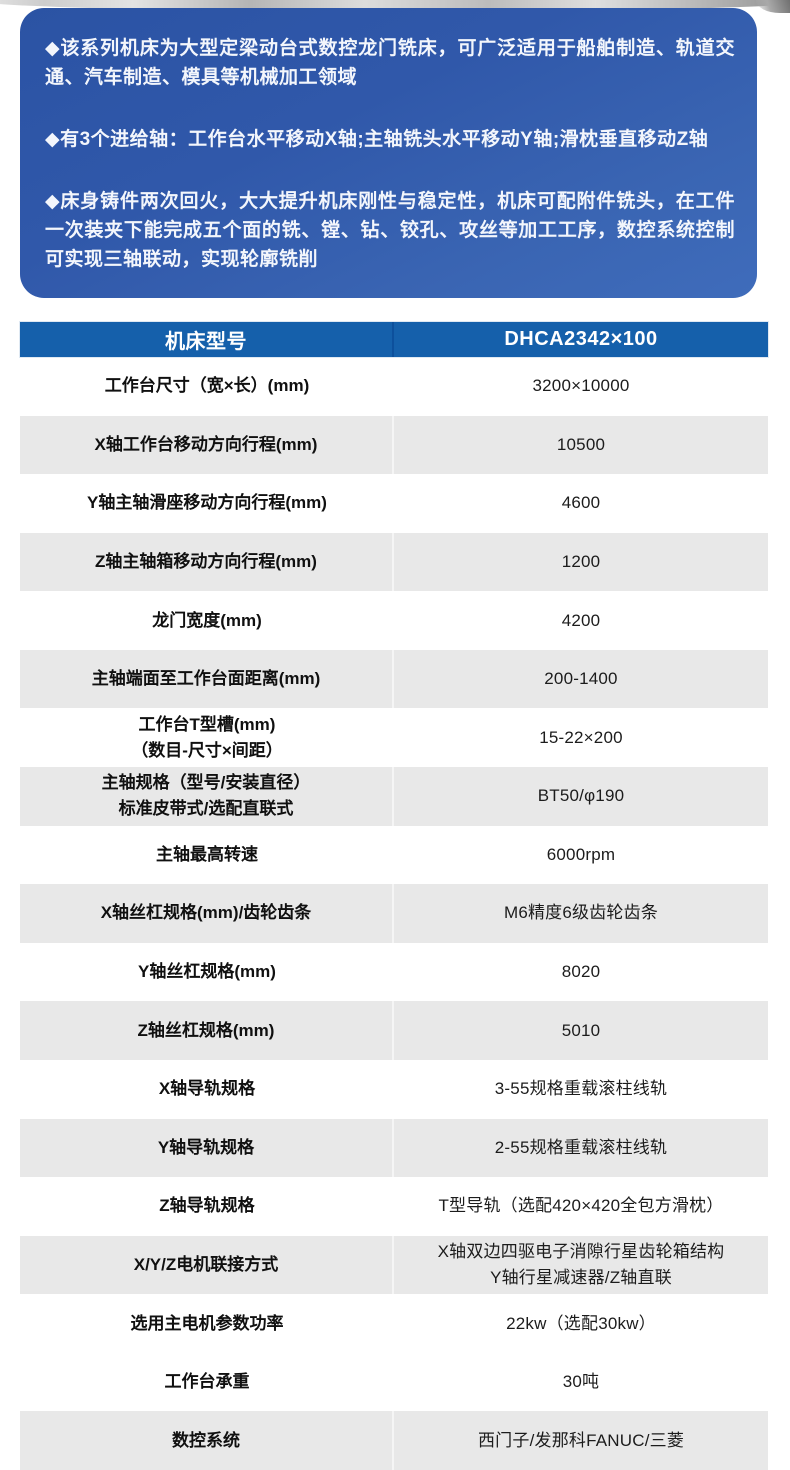  What do you see at coordinates (394, 855) in the screenshot?
I see `table-row: 主轴最高转速 6000rpm` at bounding box center [394, 855].